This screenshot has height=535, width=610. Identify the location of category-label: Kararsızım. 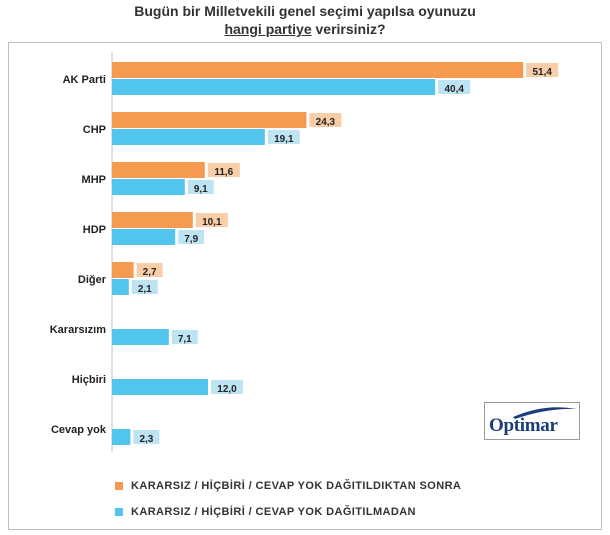
(78, 330).